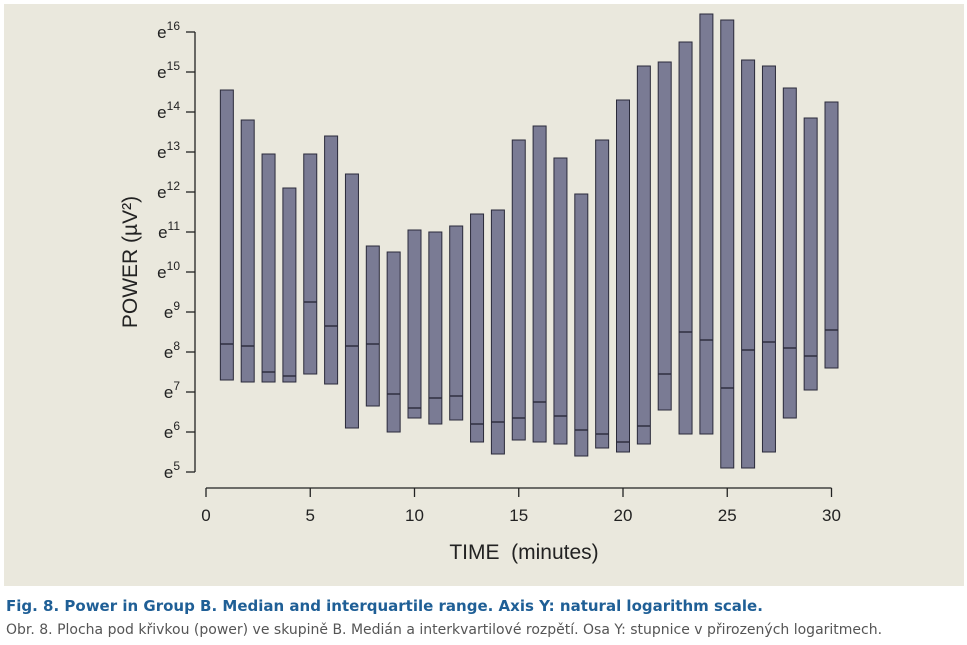 The height and width of the screenshot is (645, 967). I want to click on x-tick-label: 25, so click(727, 515).